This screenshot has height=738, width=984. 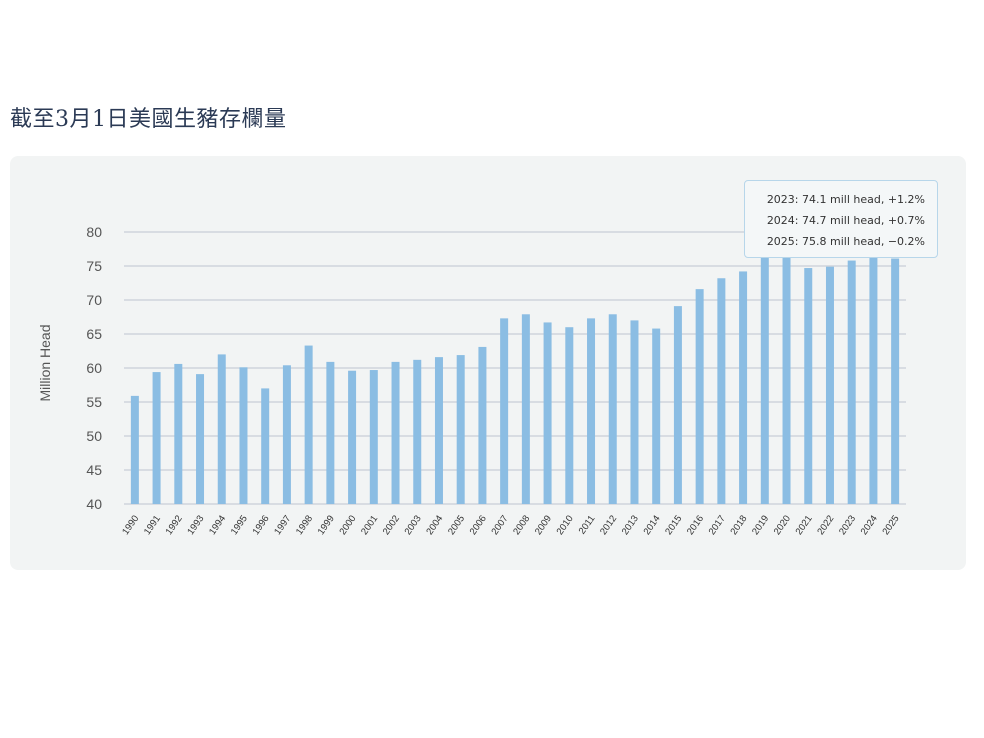 What do you see at coordinates (743, 387) in the screenshot?
I see `bar-2018` at bounding box center [743, 387].